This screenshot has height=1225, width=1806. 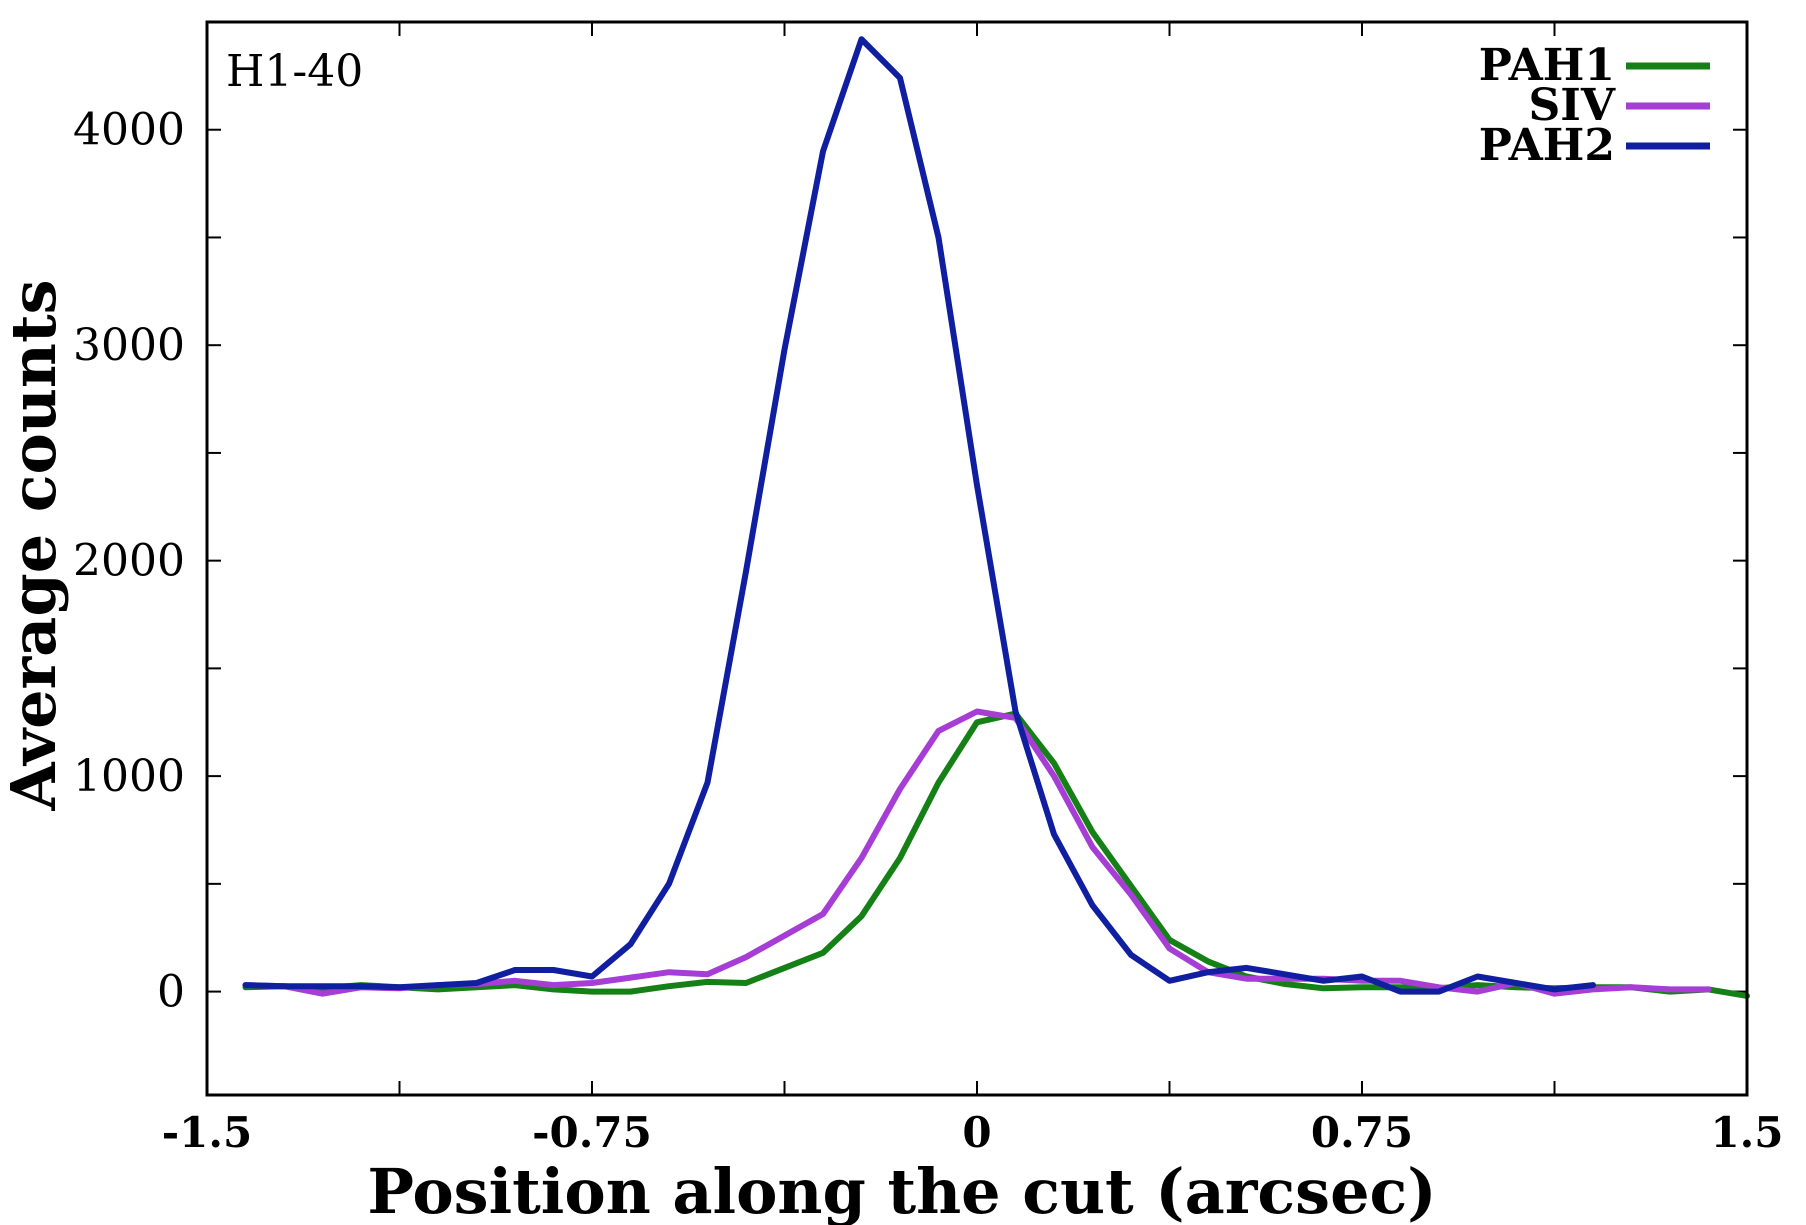 What do you see at coordinates (129, 130) in the screenshot?
I see `y-tick-label: 4000` at bounding box center [129, 130].